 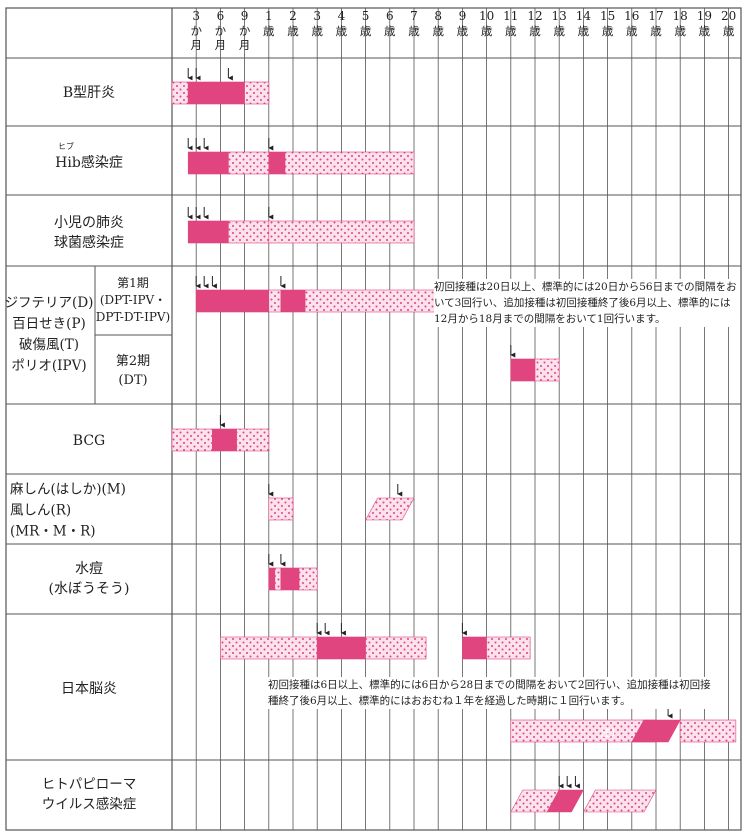 What do you see at coordinates (49, 303) in the screenshot?
I see `vaccine-label-dpt: ジフテリア(D)` at bounding box center [49, 303].